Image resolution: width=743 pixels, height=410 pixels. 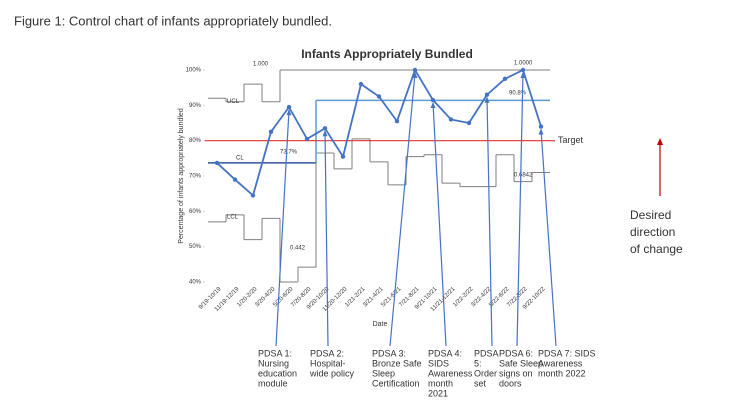 I want to click on annotation-text: Nursing, so click(x=273, y=363).